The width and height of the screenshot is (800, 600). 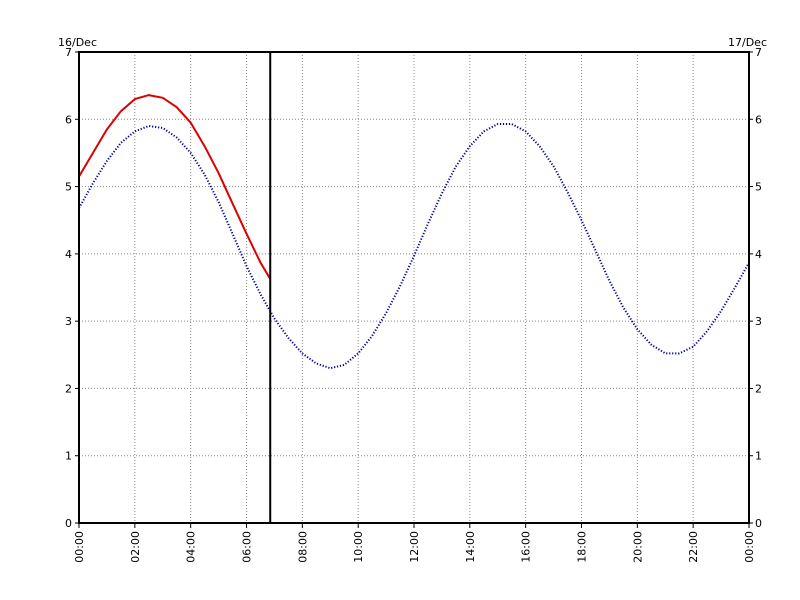 I want to click on x-tick-label: 08:00, so click(x=302, y=547).